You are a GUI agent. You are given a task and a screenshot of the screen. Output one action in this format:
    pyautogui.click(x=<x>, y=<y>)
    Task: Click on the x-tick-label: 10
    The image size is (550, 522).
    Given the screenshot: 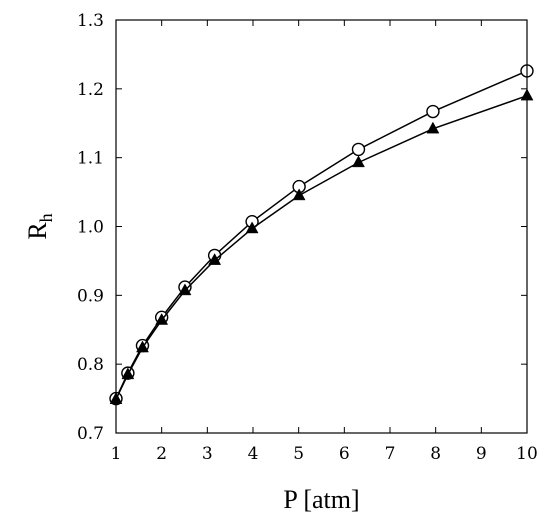 What is the action you would take?
    pyautogui.click(x=527, y=454)
    